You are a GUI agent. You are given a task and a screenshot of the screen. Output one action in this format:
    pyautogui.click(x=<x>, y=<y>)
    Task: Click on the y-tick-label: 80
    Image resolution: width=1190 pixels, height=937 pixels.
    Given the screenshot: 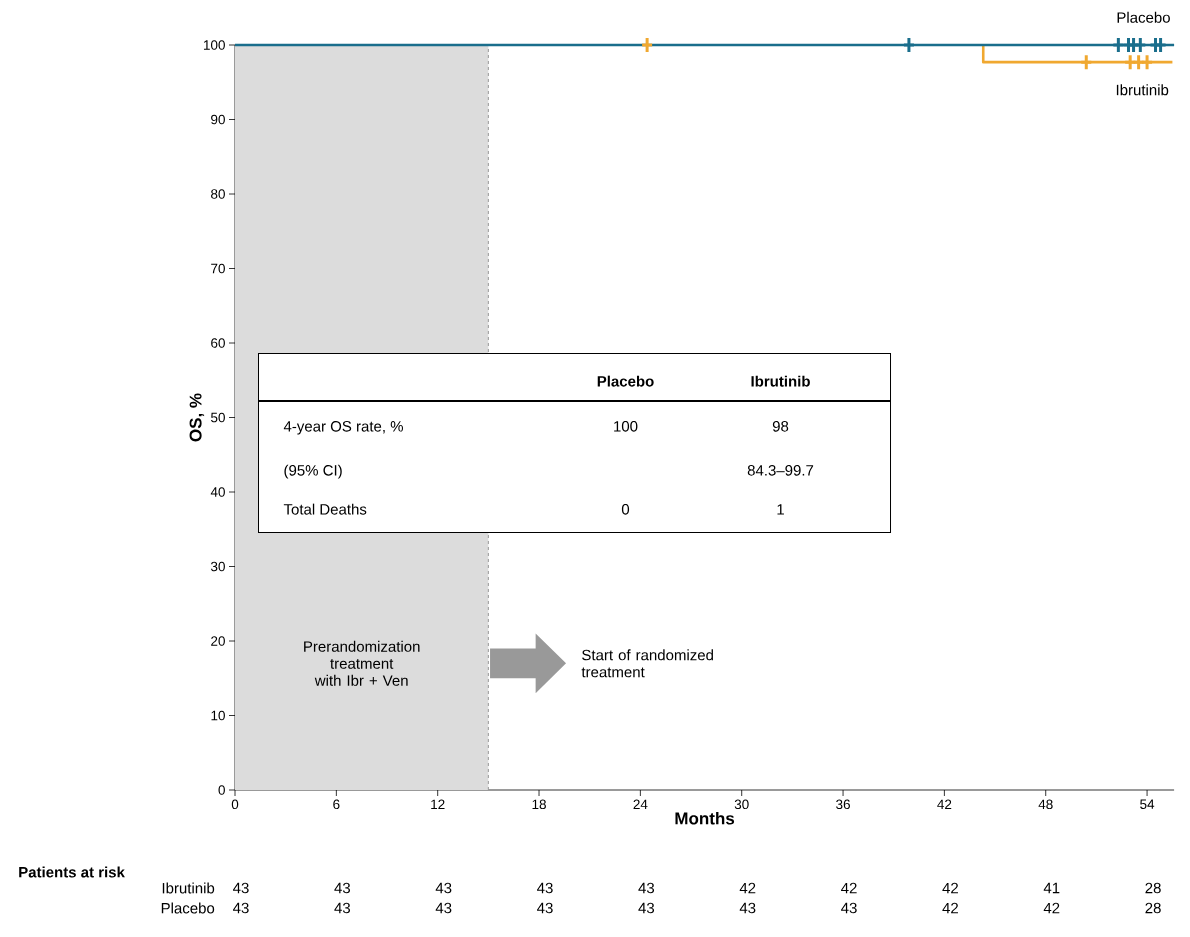 What is the action you would take?
    pyautogui.click(x=218, y=194)
    